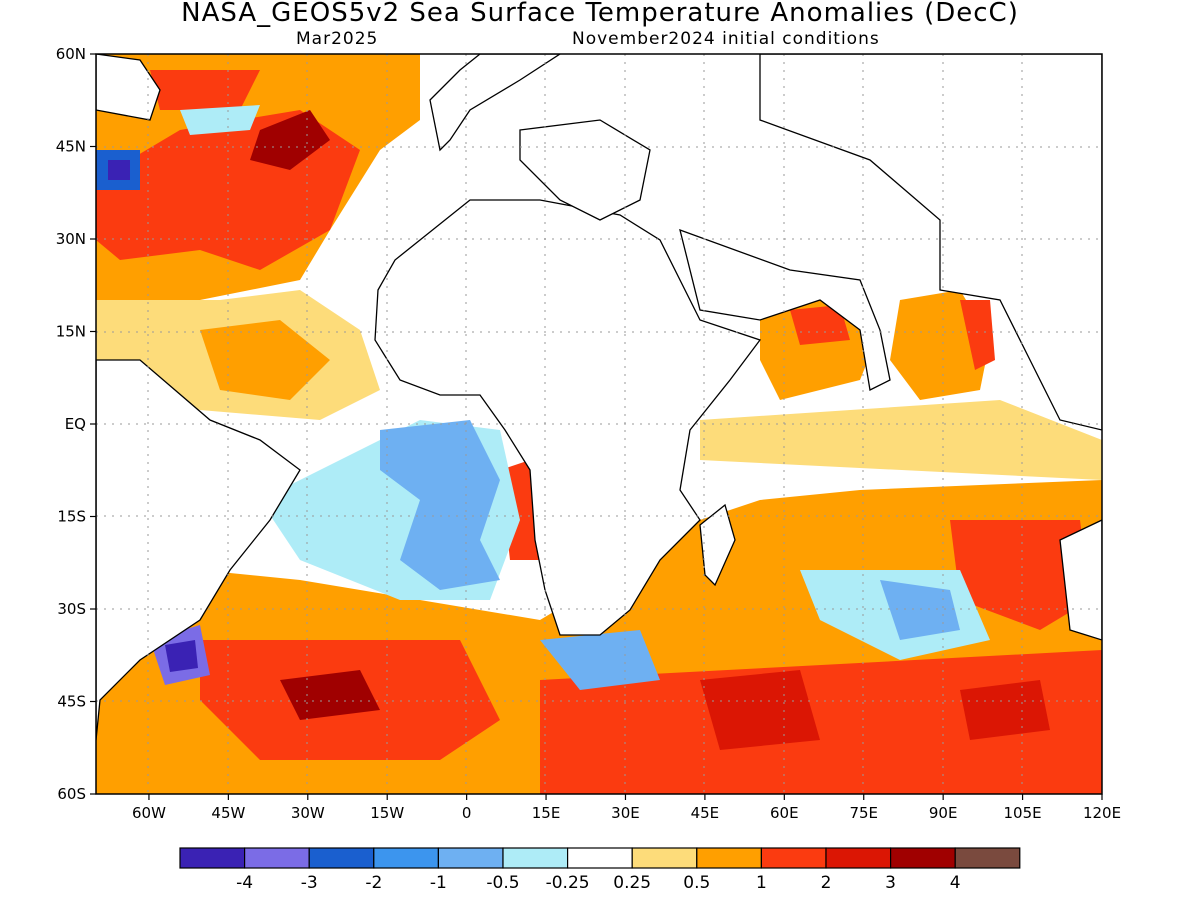  I want to click on colorbar-label: 3, so click(890, 883).